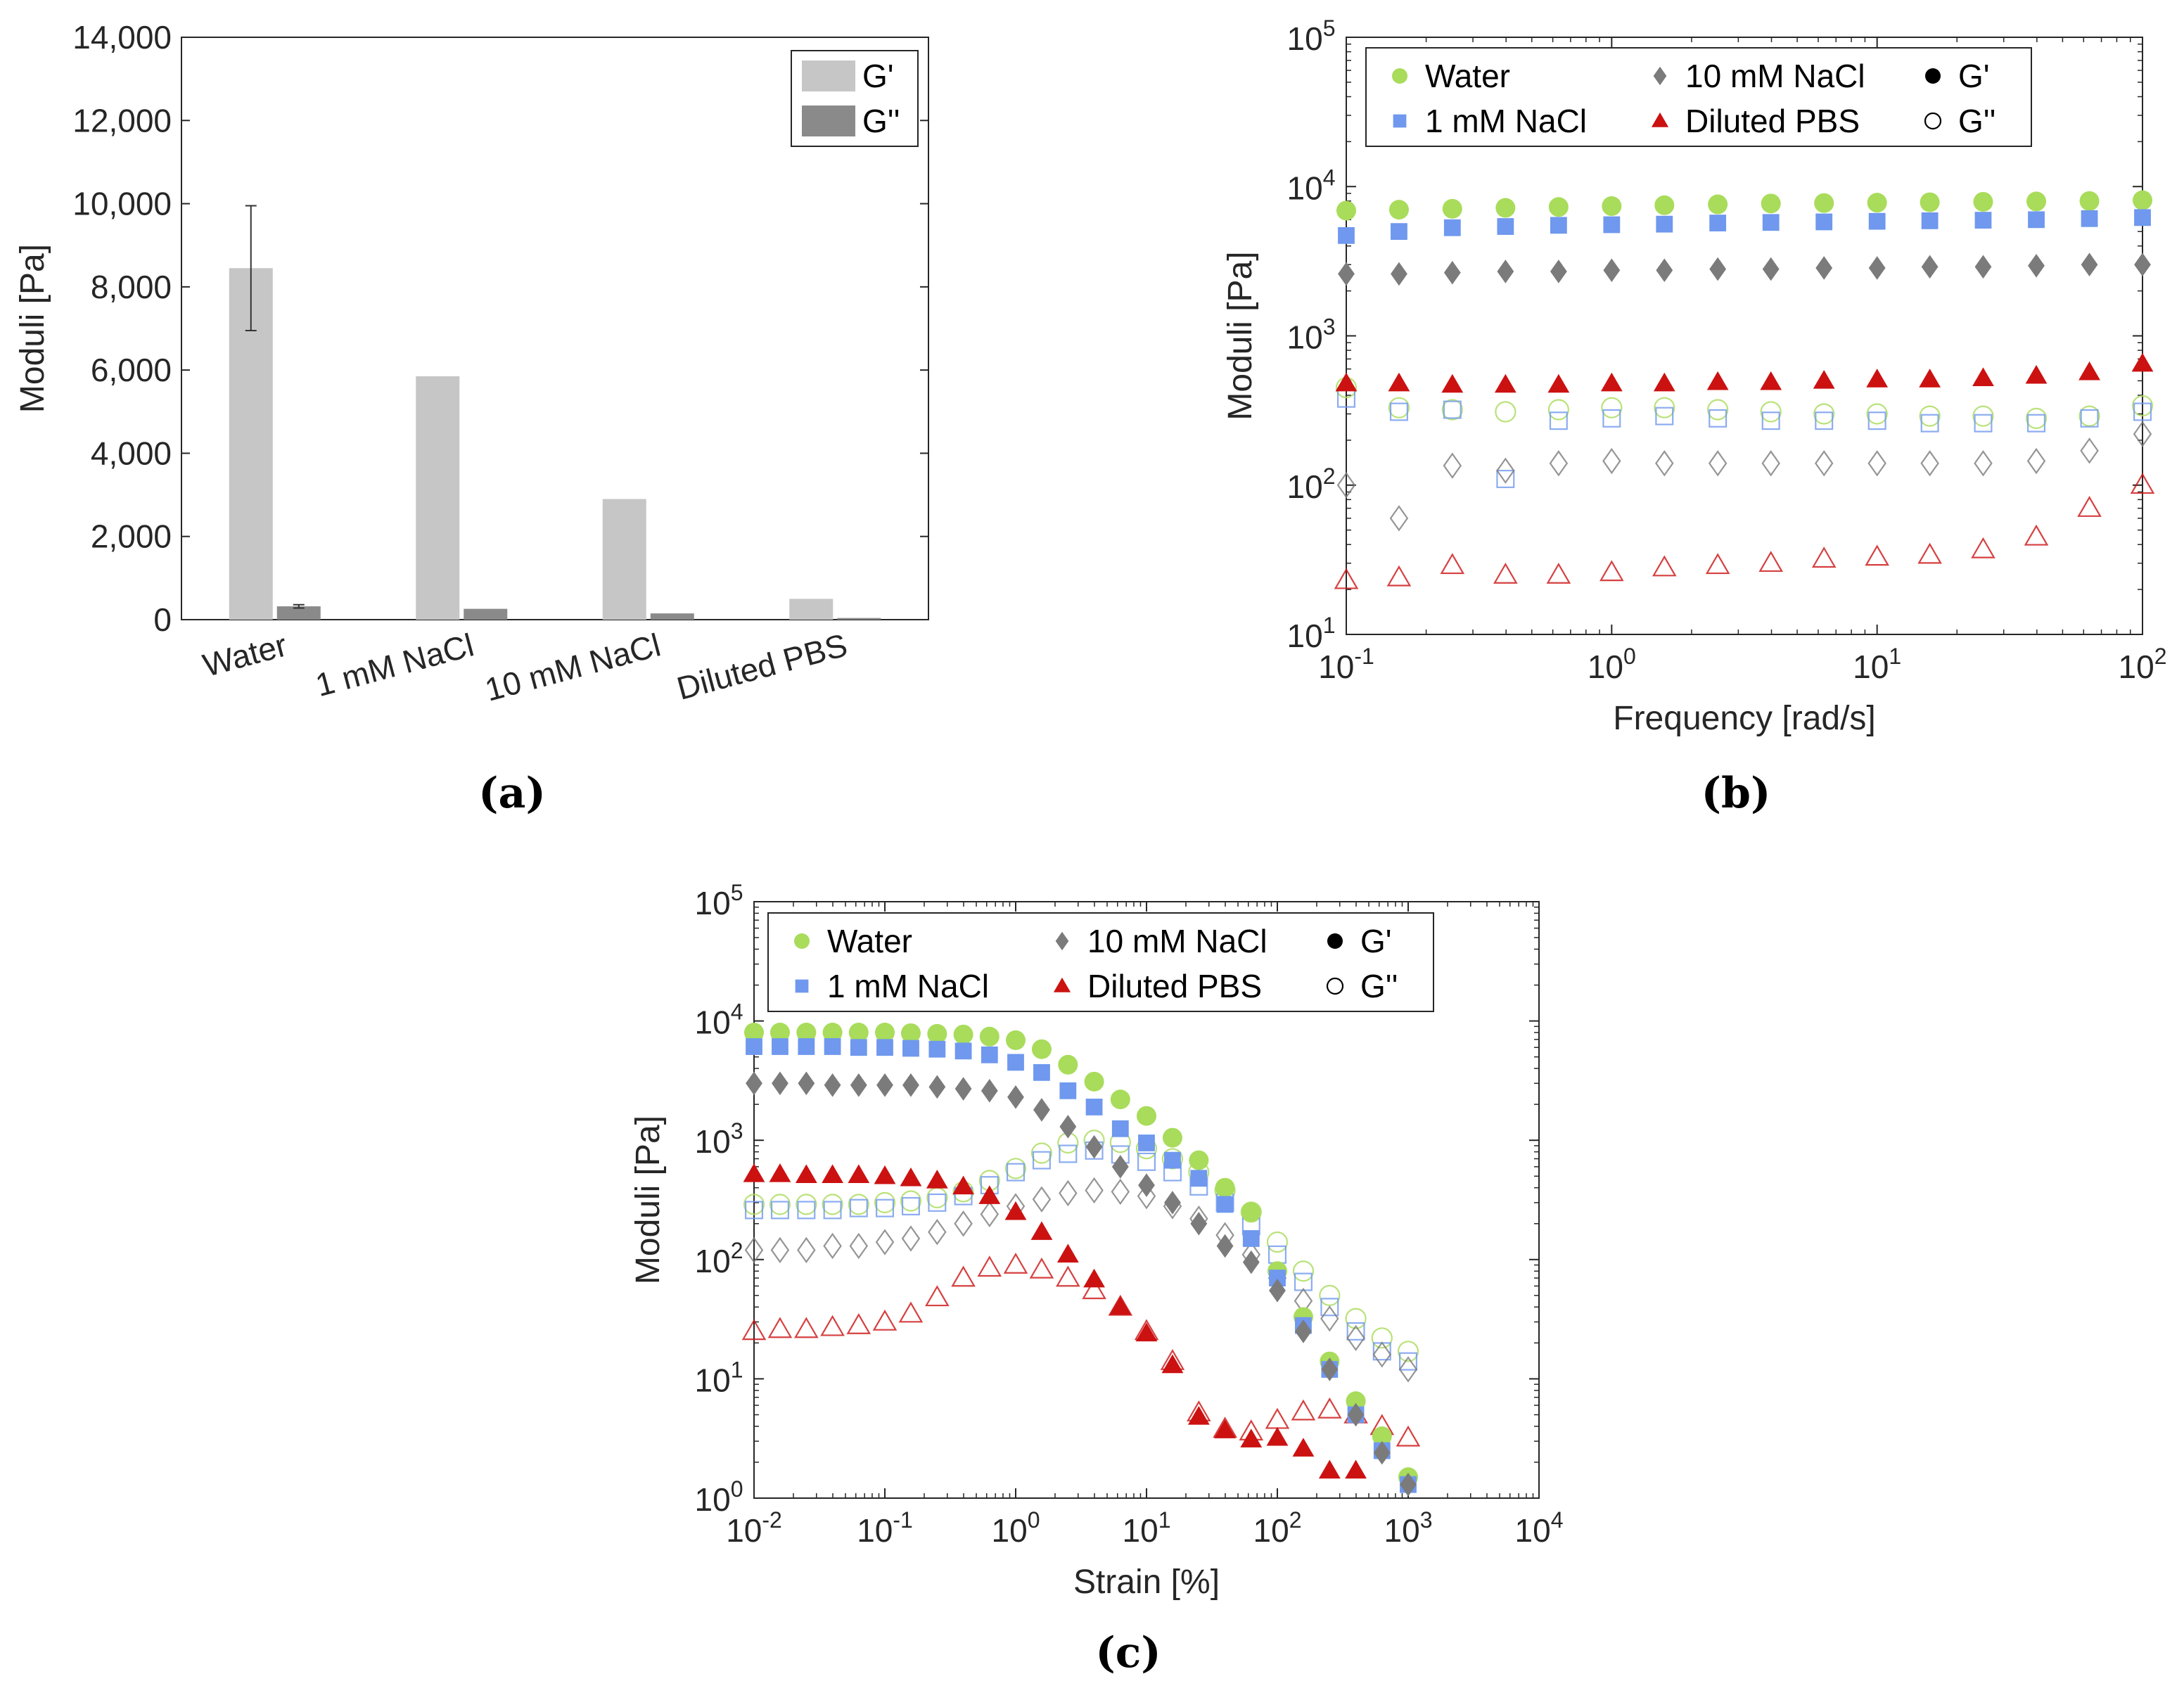 This screenshot has height=1681, width=2184. I want to click on legend-marker-diluted-pbs, so click(1062, 985).